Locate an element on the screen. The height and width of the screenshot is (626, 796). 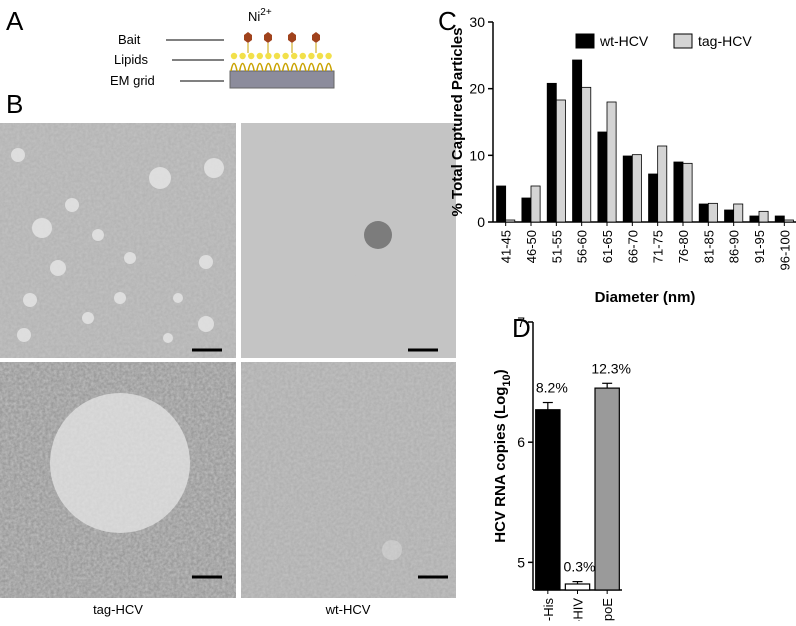
y-tick-label: 30 is located at coordinates (477, 22).